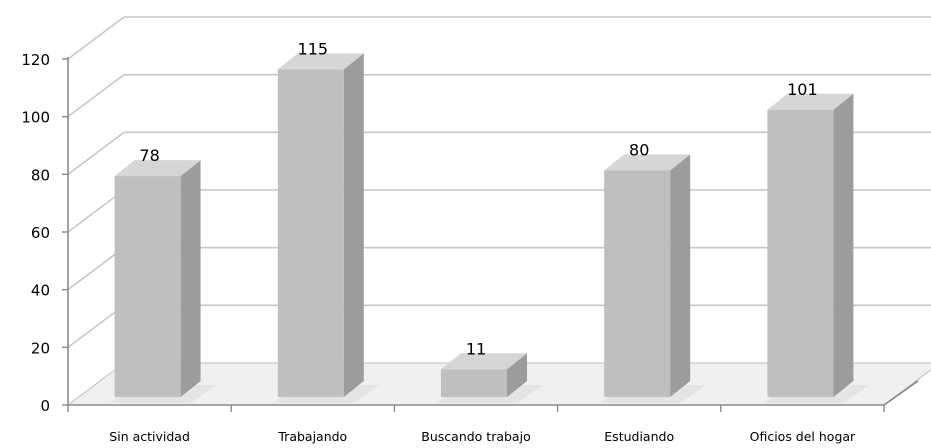 This screenshot has height=448, width=931. What do you see at coordinates (475, 436) in the screenshot?
I see `x-category-label: Buscando trabajo` at bounding box center [475, 436].